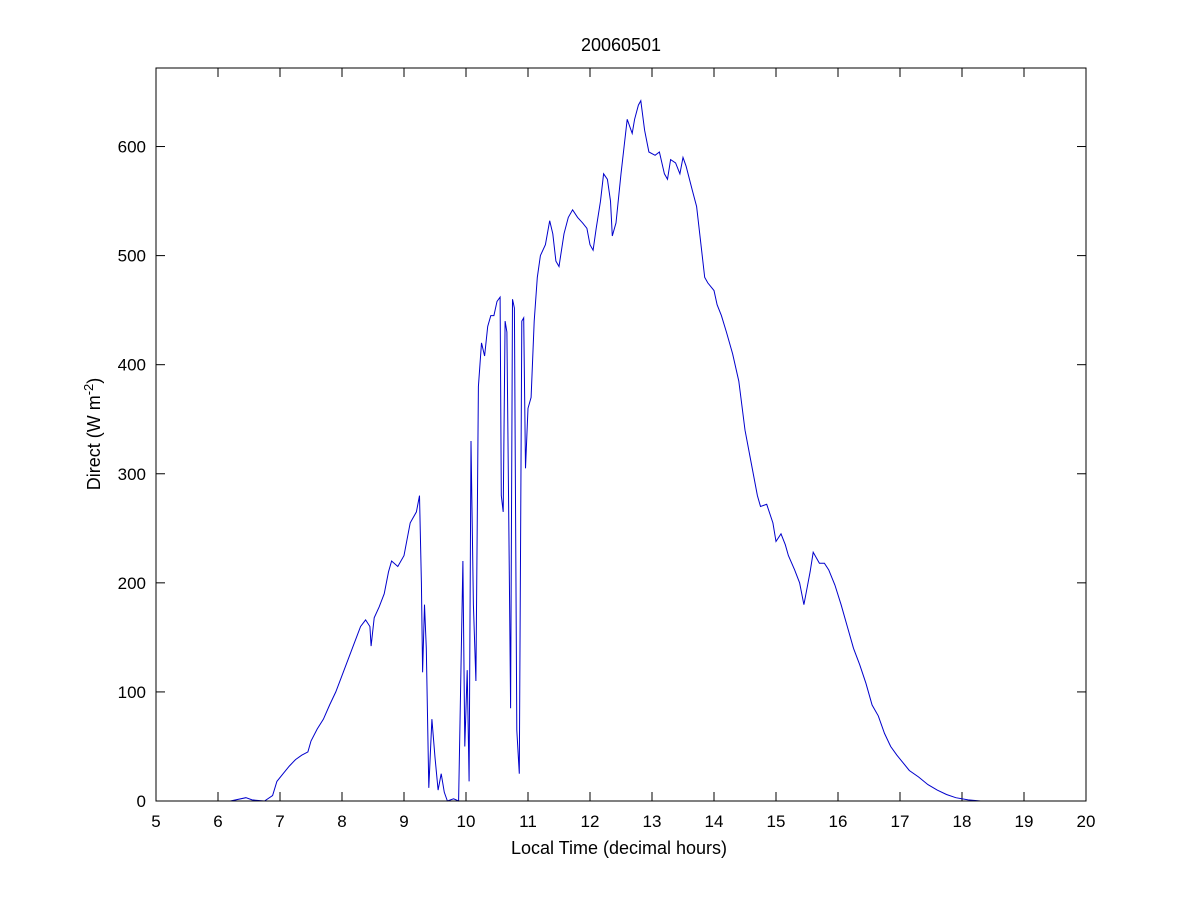 This screenshot has width=1200, height=900. Describe the element at coordinates (623, 821) in the screenshot. I see `x-tick-labels: 5 6 7 8 9 10 11 12 13 14 15 16 17 18 19 20` at that location.